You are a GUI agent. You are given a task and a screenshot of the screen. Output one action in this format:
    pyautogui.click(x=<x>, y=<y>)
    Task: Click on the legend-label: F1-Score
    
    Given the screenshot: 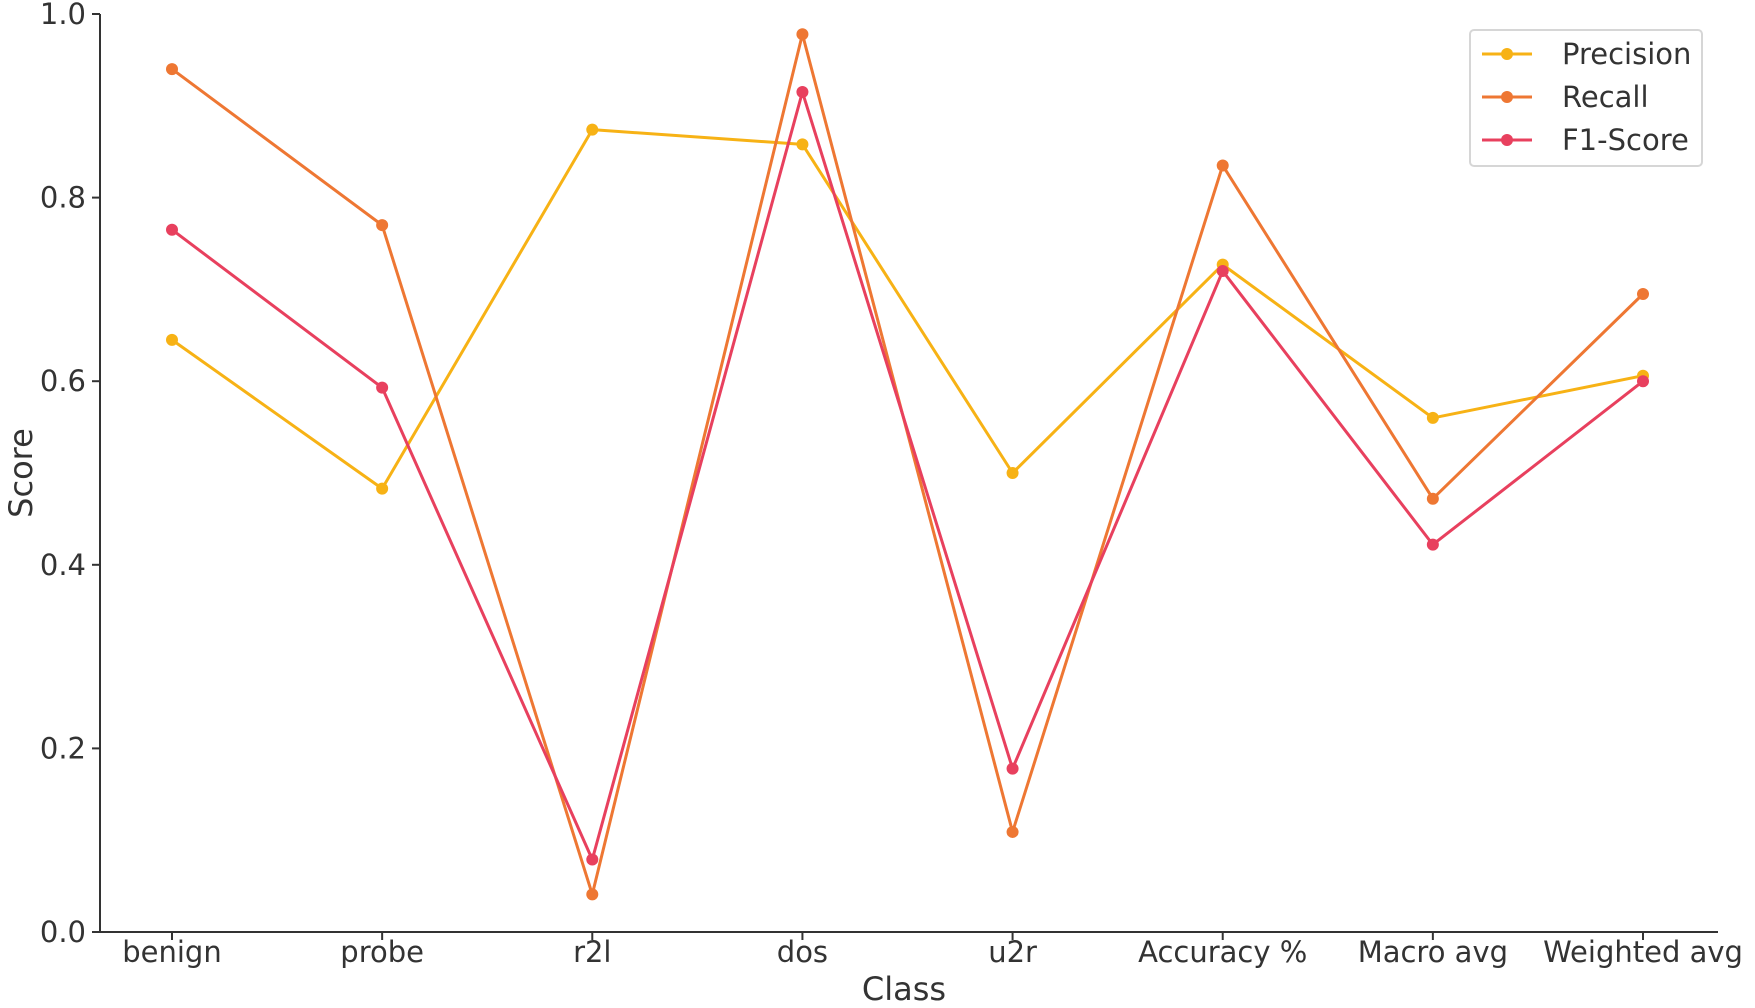 What is the action you would take?
    pyautogui.click(x=1625, y=140)
    